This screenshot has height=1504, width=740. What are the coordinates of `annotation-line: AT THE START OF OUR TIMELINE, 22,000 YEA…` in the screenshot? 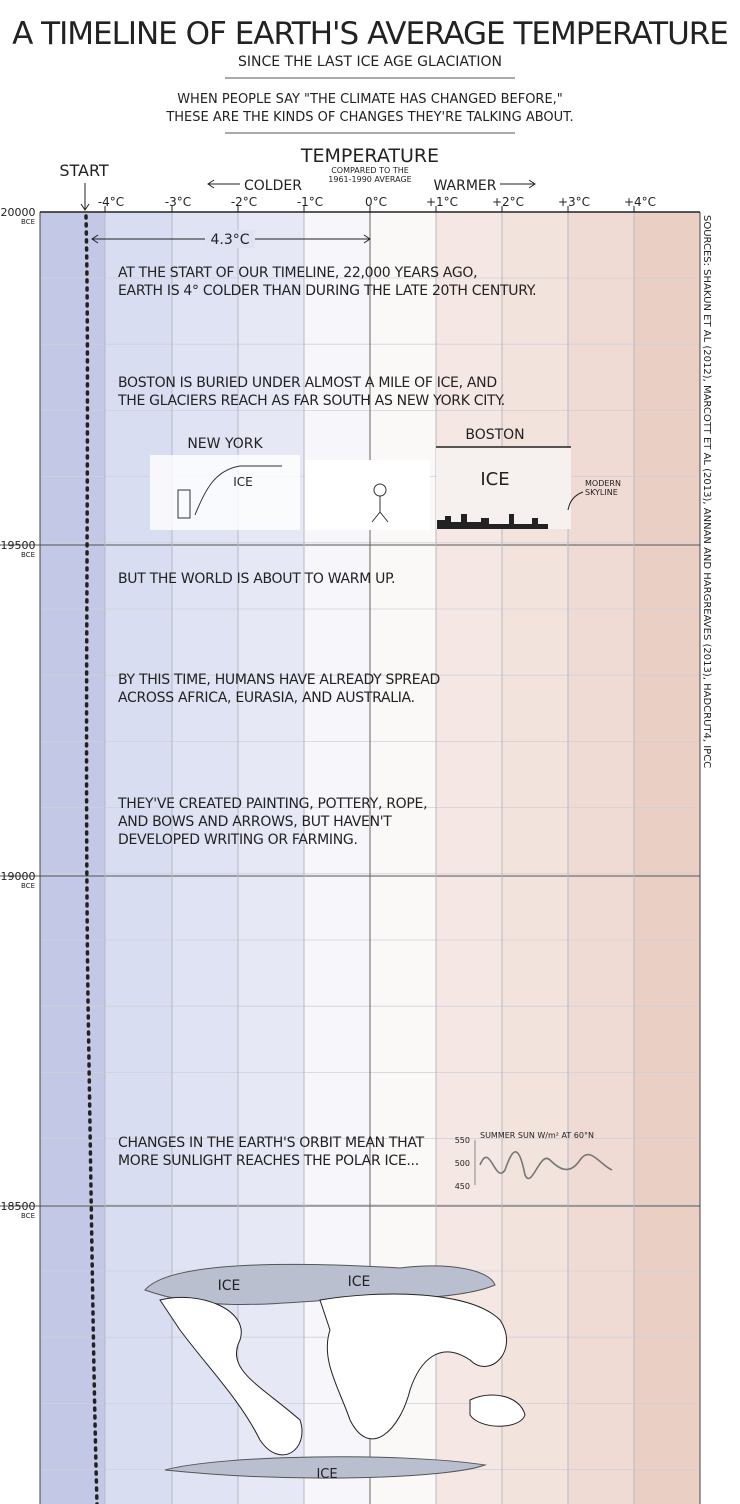 It's located at (297, 273).